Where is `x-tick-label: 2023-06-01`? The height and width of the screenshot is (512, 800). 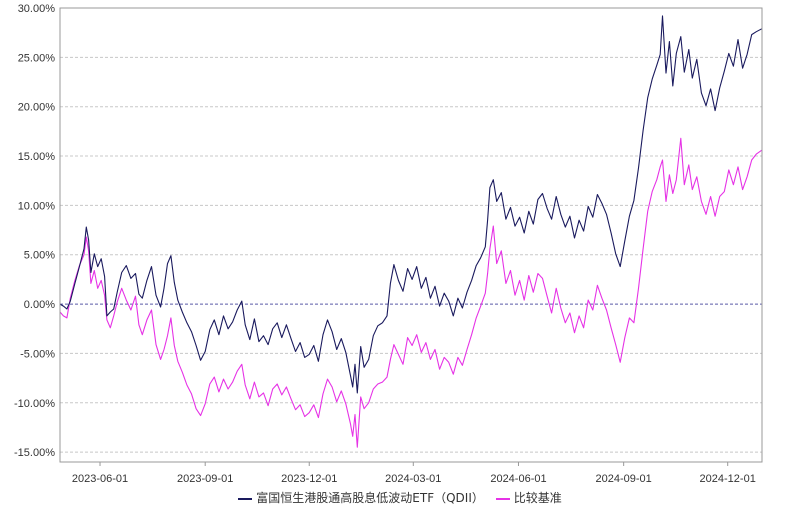 x-tick-label: 2023-06-01 is located at coordinates (100, 479).